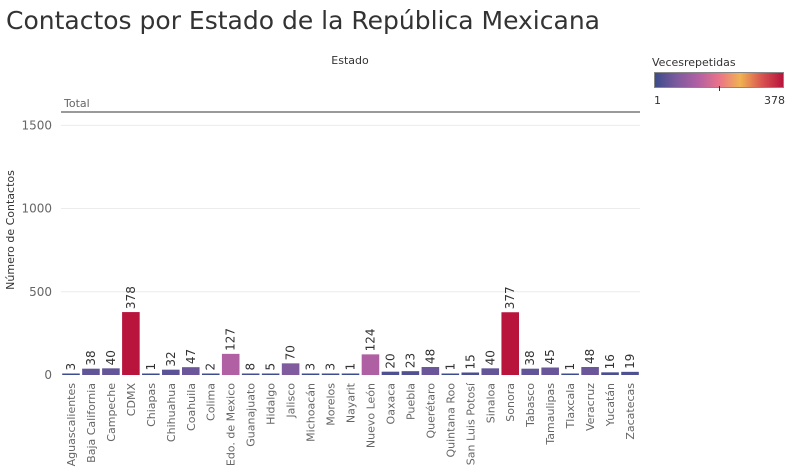 The width and height of the screenshot is (790, 476). I want to click on value-label: 20, so click(390, 360).